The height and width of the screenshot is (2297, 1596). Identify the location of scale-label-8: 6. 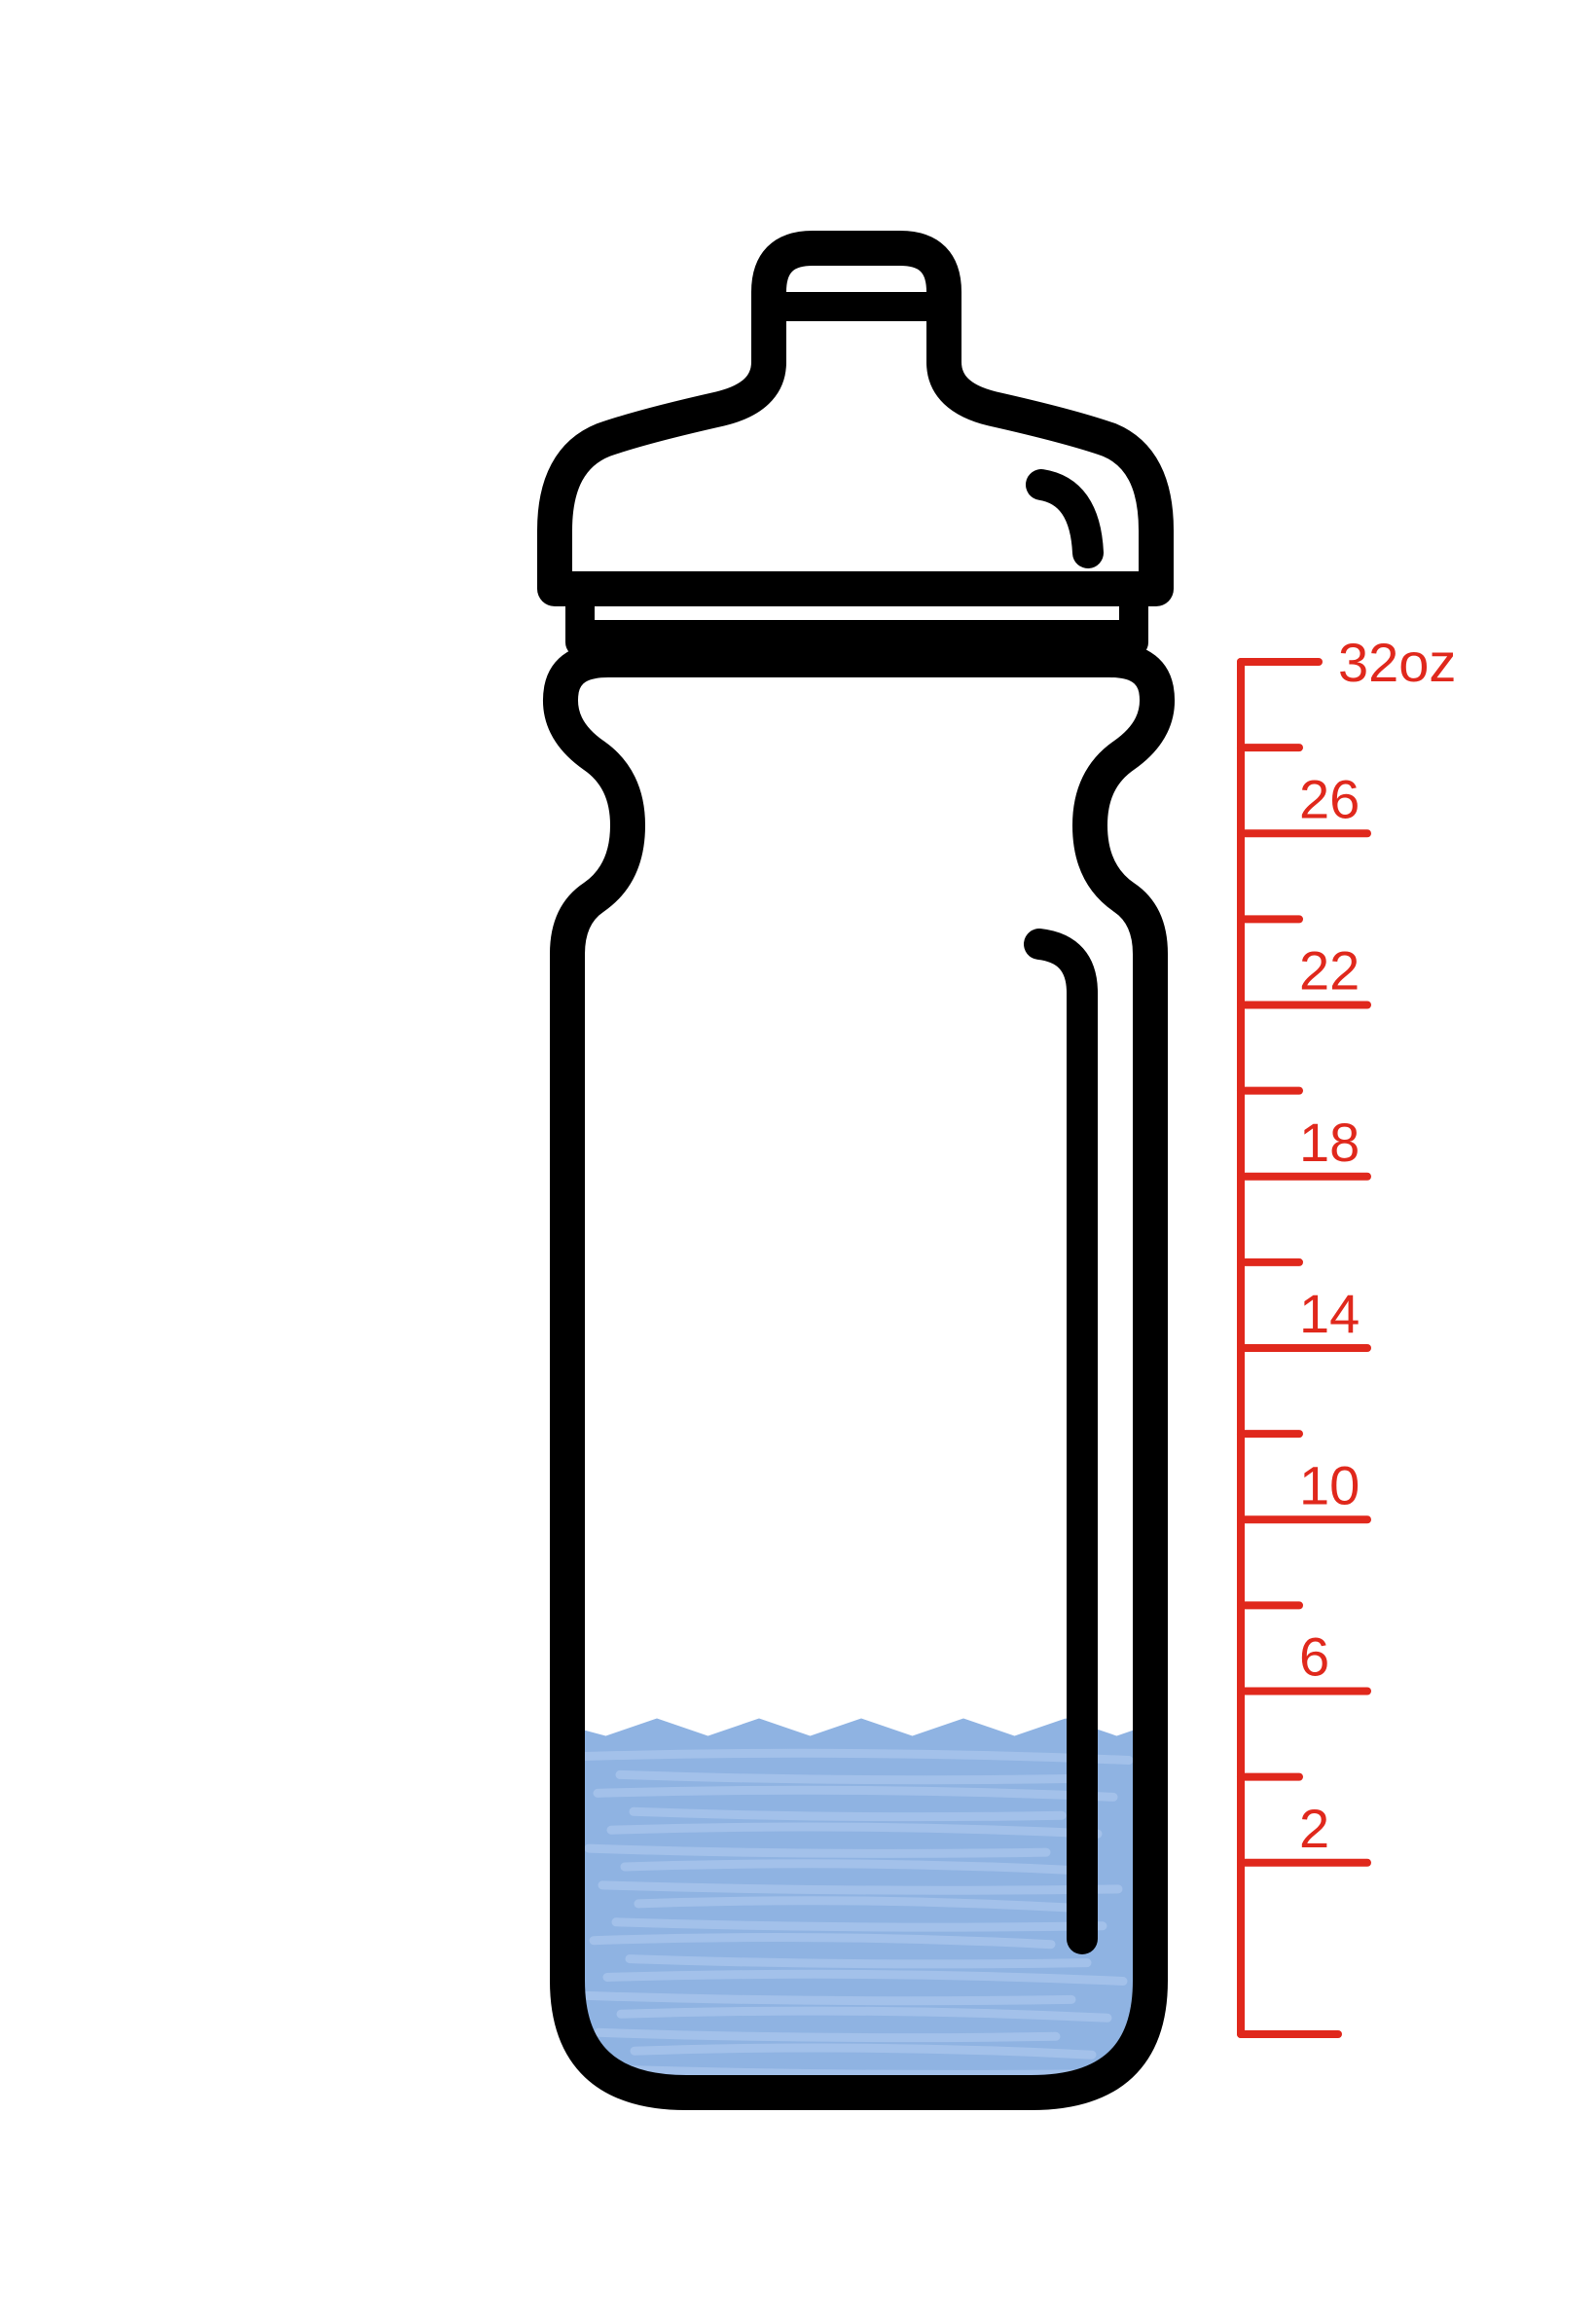
(1314, 1657).